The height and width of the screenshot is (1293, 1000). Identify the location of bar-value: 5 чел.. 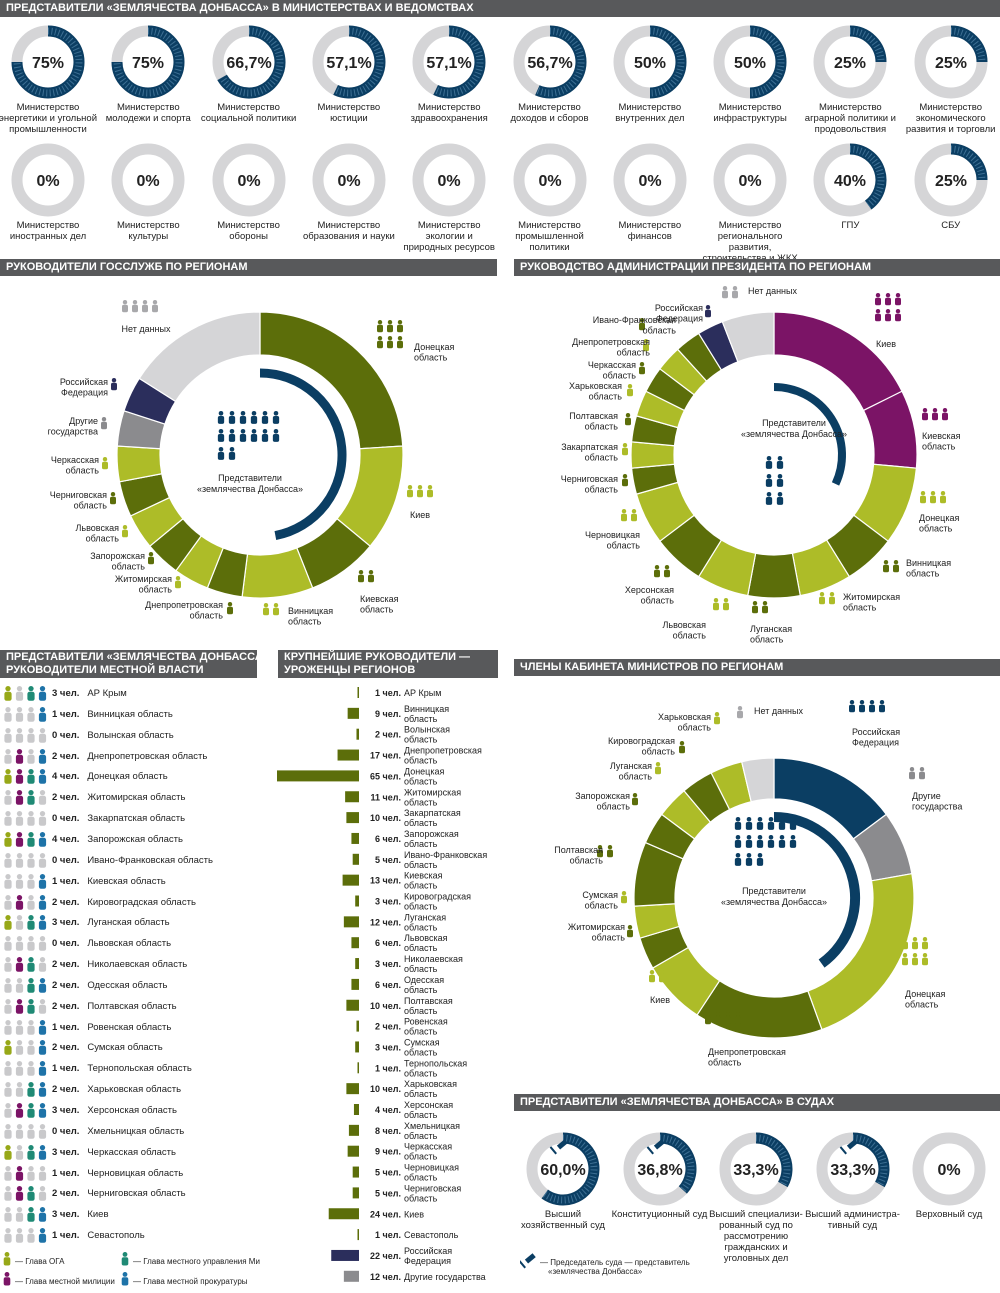
(388, 1173).